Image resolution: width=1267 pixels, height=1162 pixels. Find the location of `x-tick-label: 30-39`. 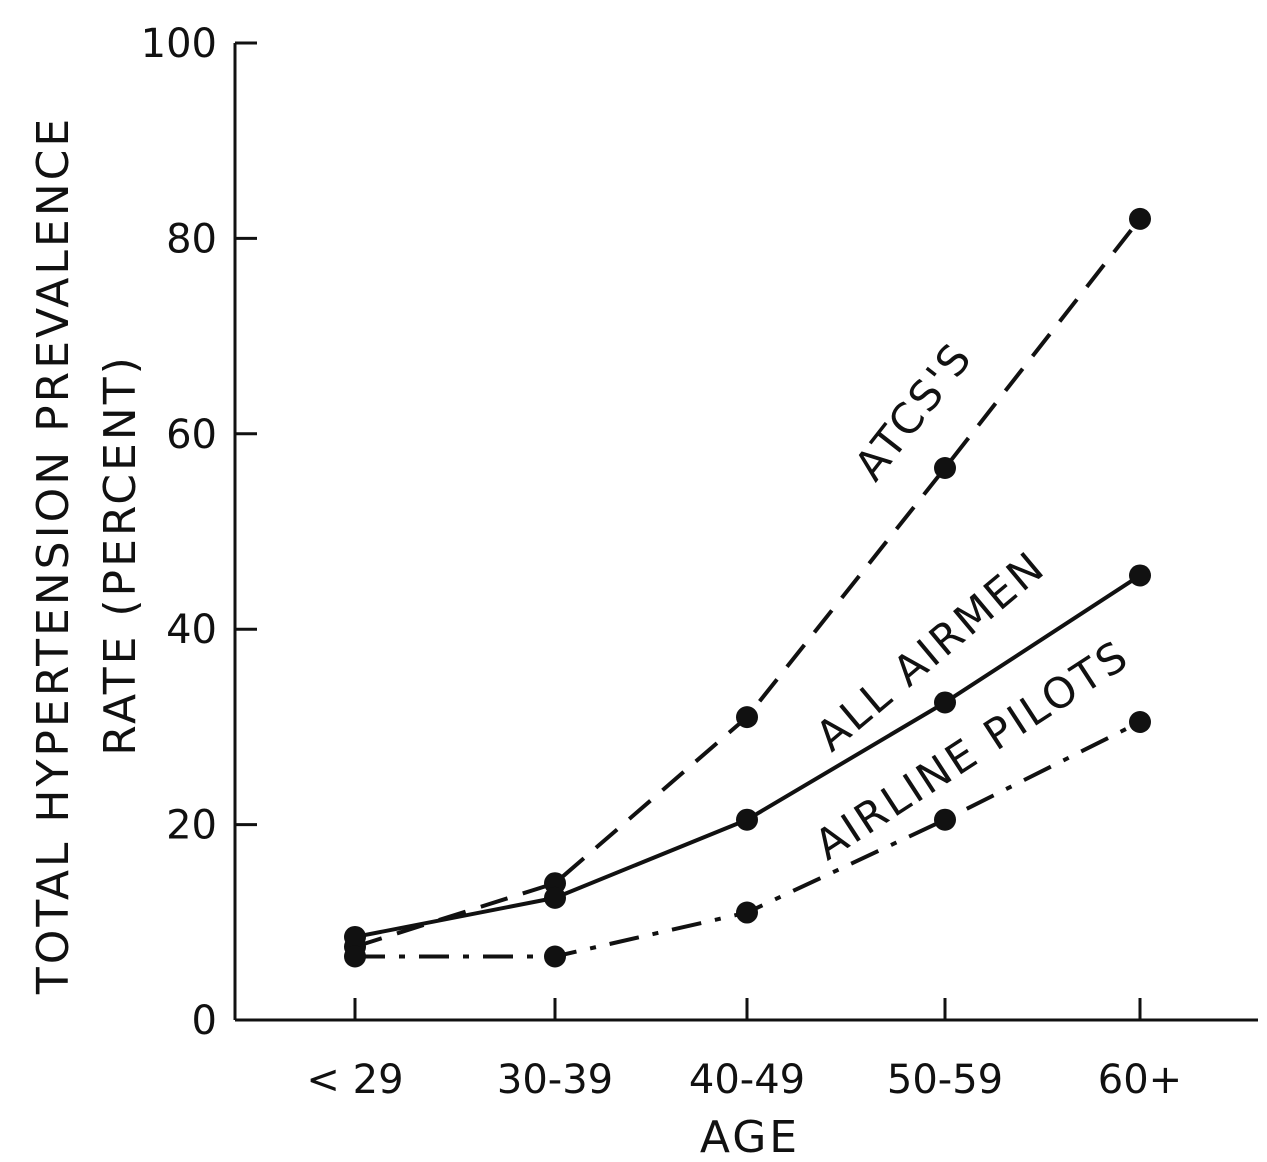

x-tick-label: 30-39 is located at coordinates (555, 1080).